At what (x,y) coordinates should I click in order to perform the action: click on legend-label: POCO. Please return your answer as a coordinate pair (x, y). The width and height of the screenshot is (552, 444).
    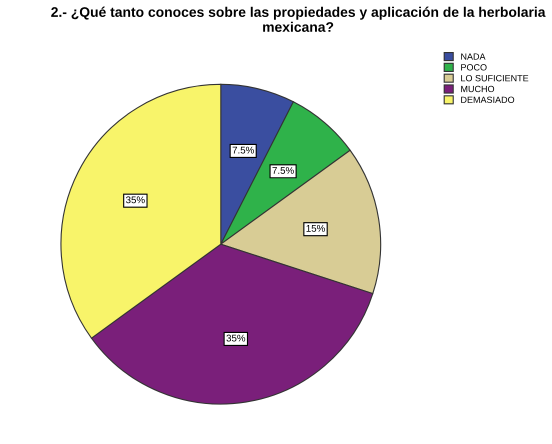
    Looking at the image, I should click on (474, 67).